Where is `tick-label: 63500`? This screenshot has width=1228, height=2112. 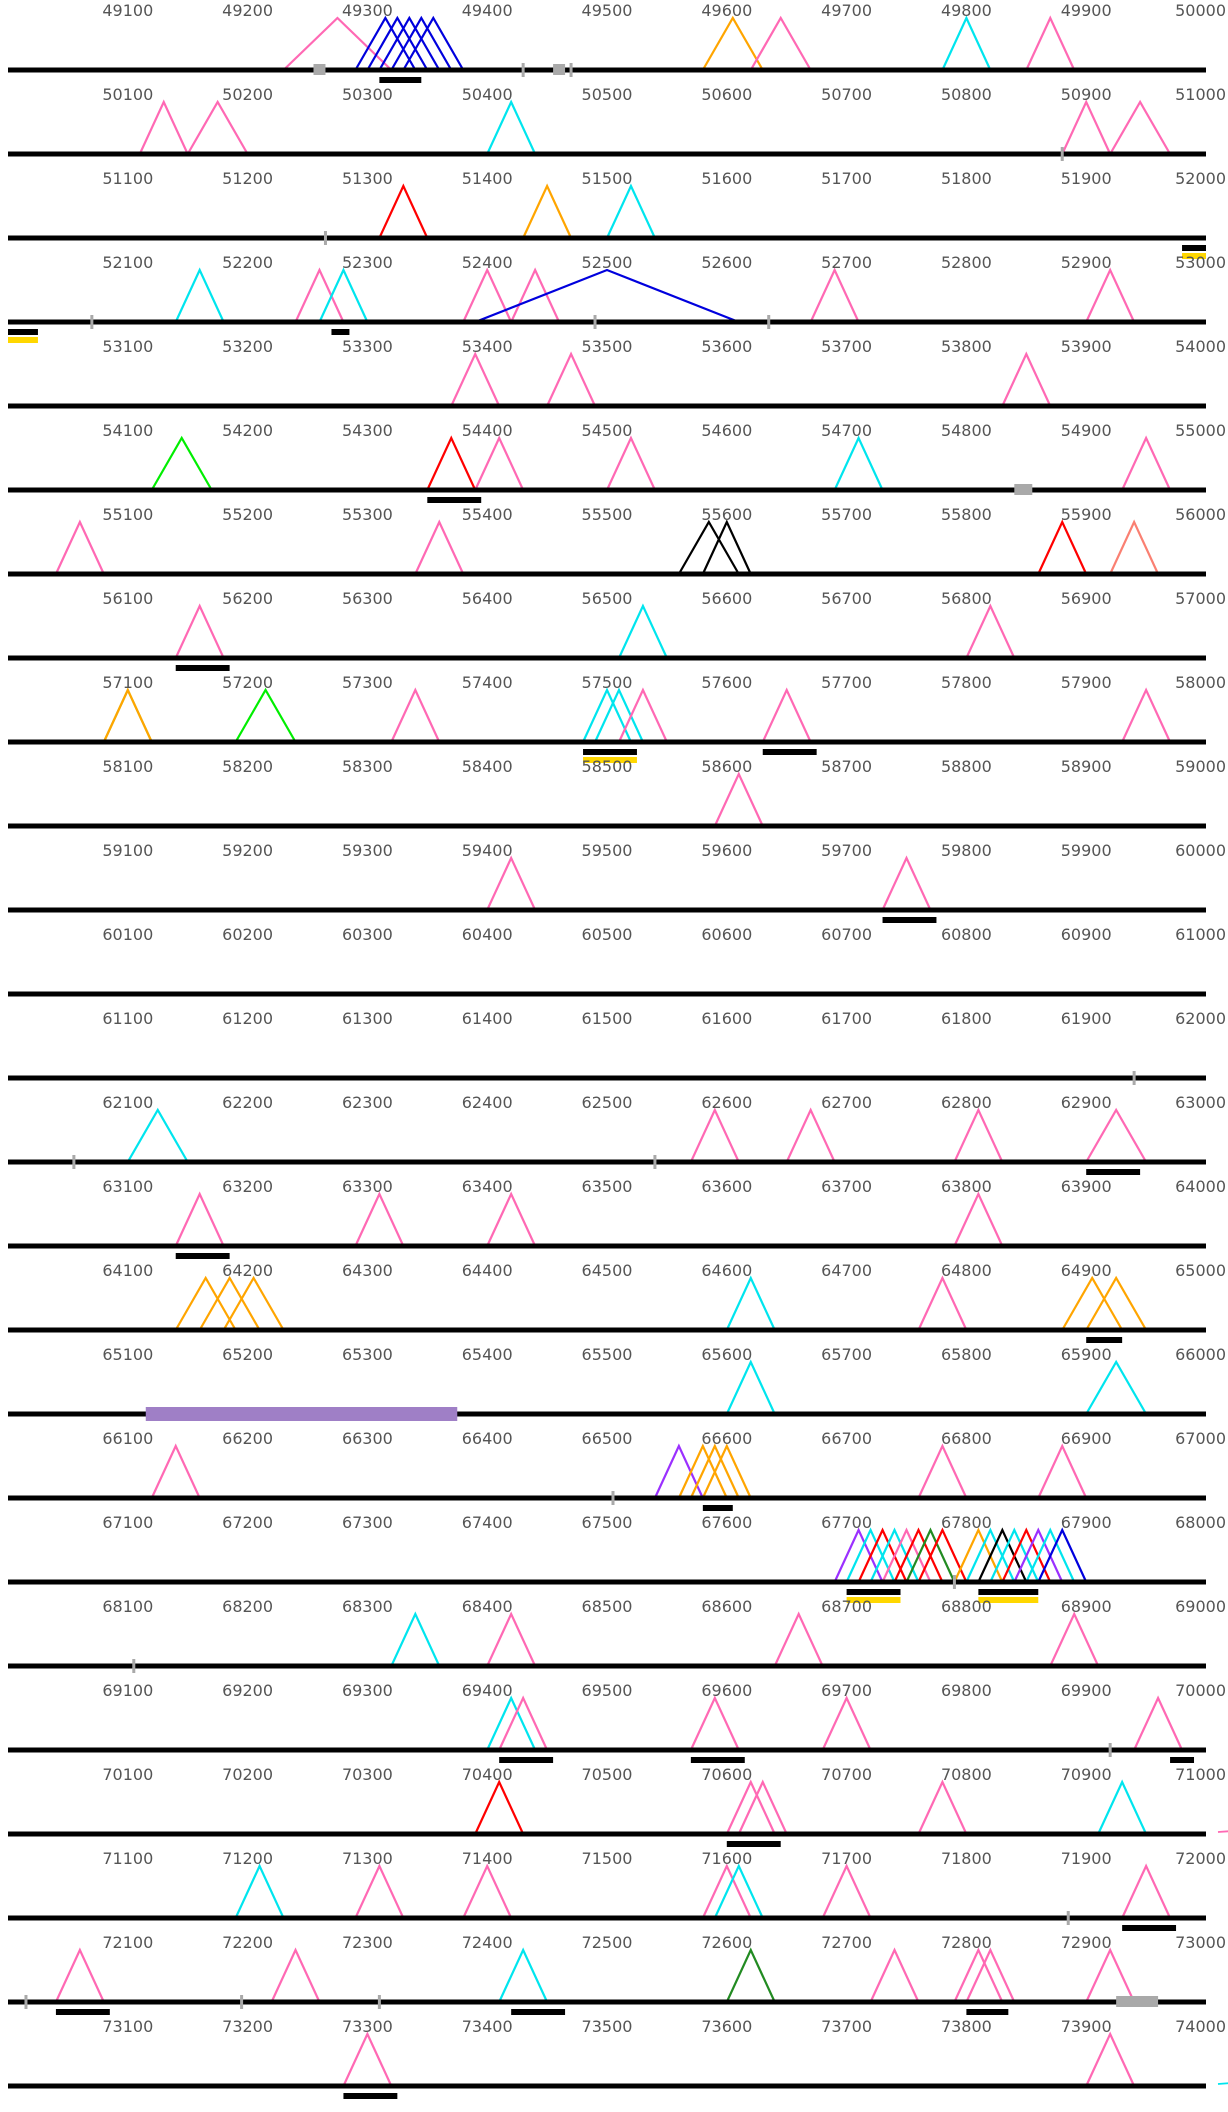
tick-label: 63500 is located at coordinates (607, 1186).